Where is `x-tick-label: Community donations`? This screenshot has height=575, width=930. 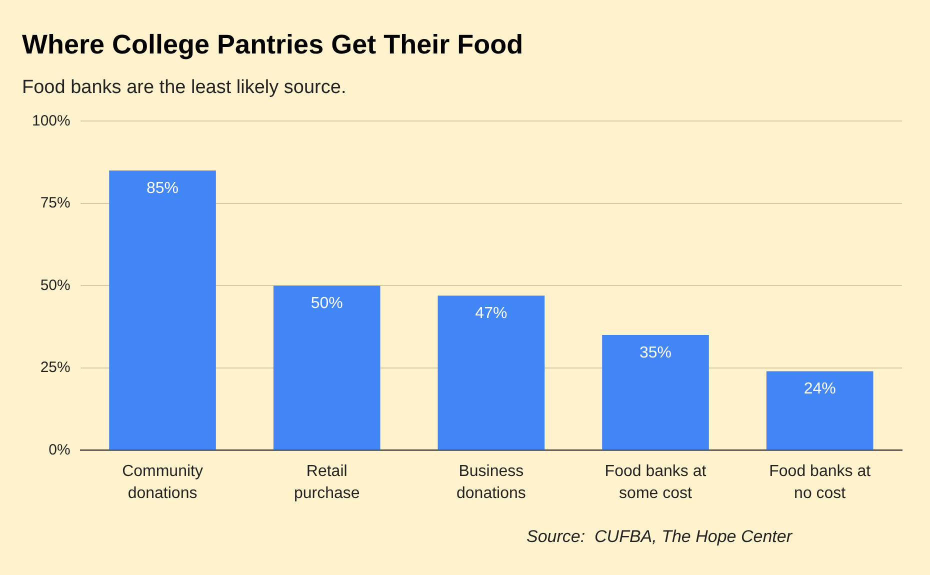
x-tick-label: Community donations is located at coordinates (162, 482).